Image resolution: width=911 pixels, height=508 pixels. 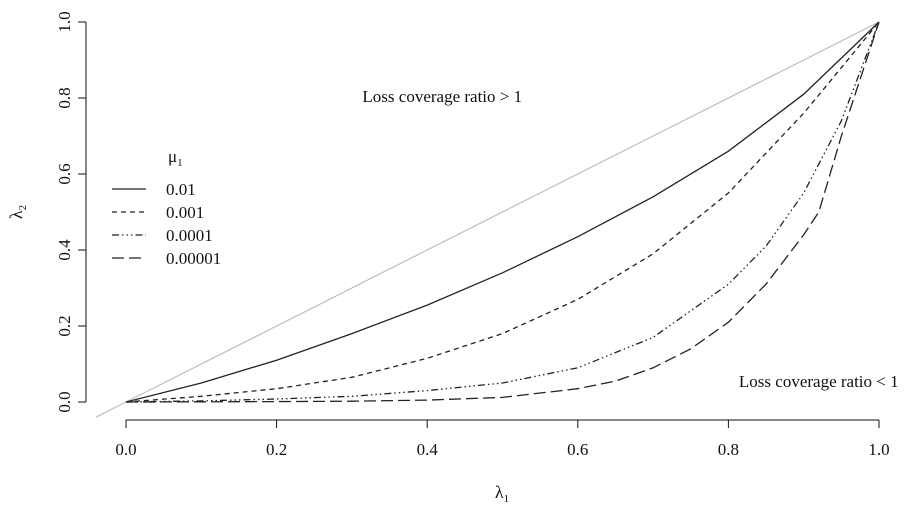 I want to click on annotation-1: Loss coverage ratio > 1, so click(x=442, y=96).